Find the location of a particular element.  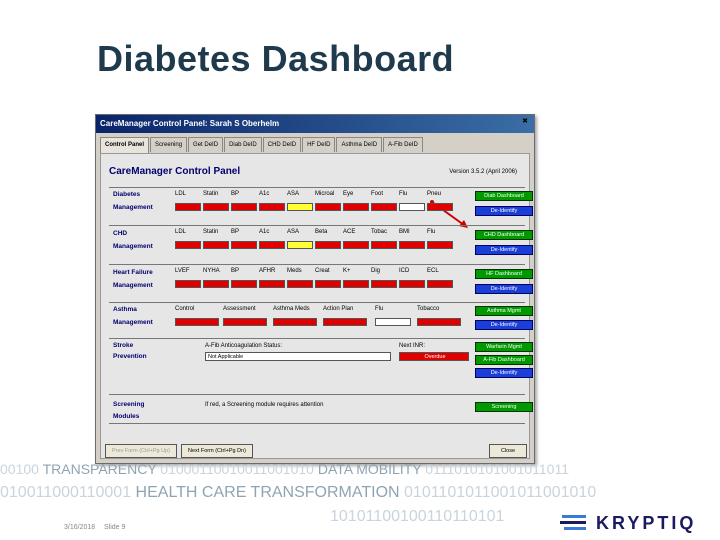

diab-deidentify-button: De-Identify is located at coordinates (504, 211).